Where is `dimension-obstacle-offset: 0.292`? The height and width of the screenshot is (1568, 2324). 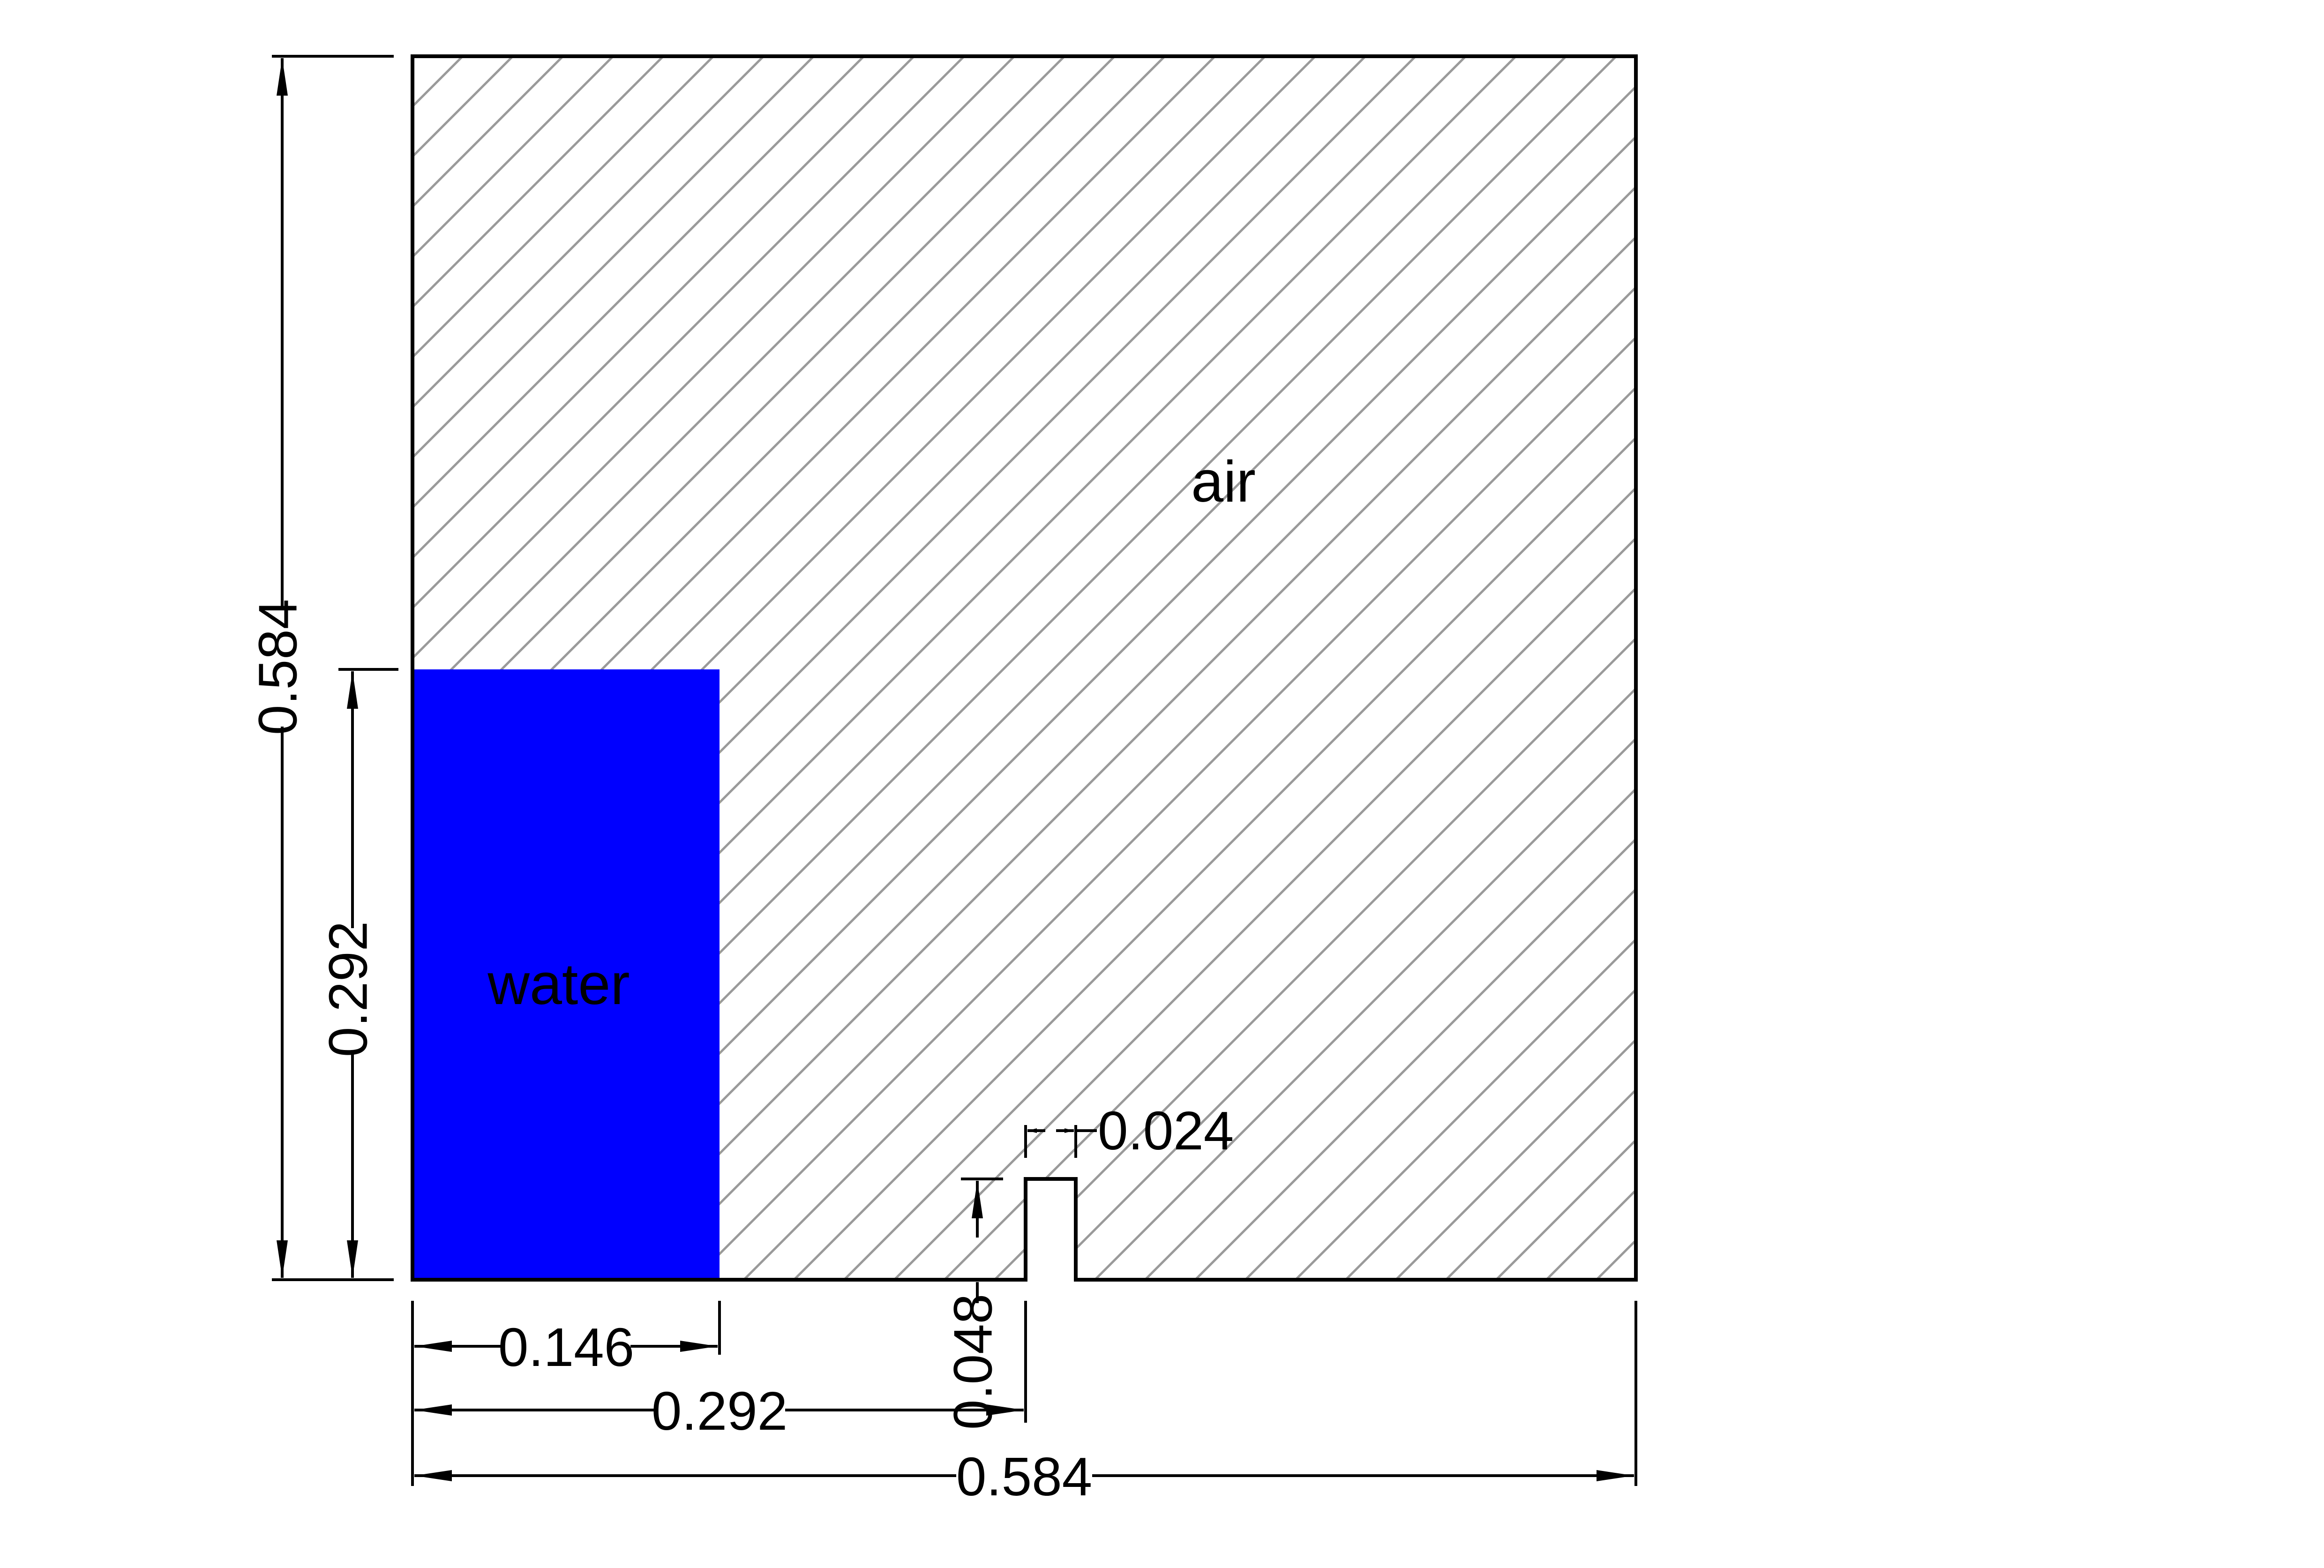
dimension-obstacle-offset: 0.292 is located at coordinates (719, 1410).